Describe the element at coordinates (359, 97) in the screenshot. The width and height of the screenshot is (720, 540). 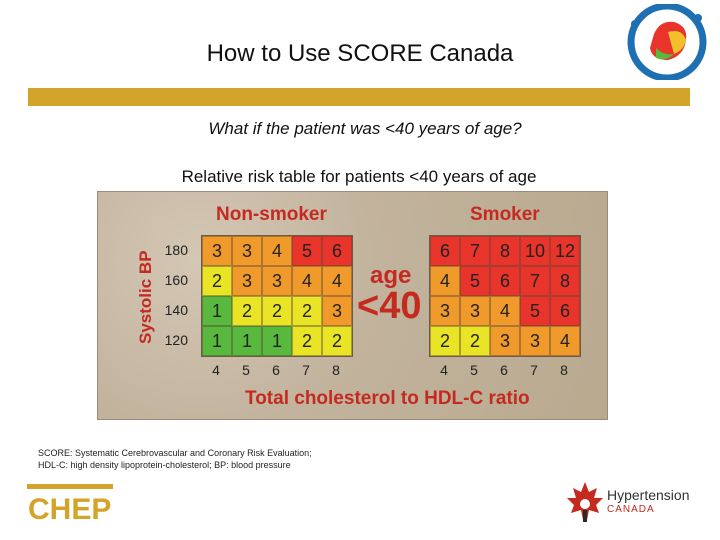
I see `gold-divider` at that location.